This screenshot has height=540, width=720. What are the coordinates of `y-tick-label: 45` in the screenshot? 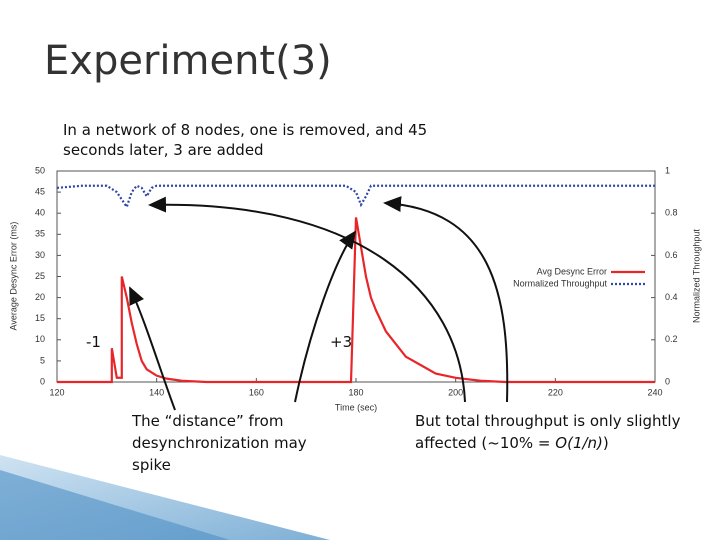 It's located at (40, 191).